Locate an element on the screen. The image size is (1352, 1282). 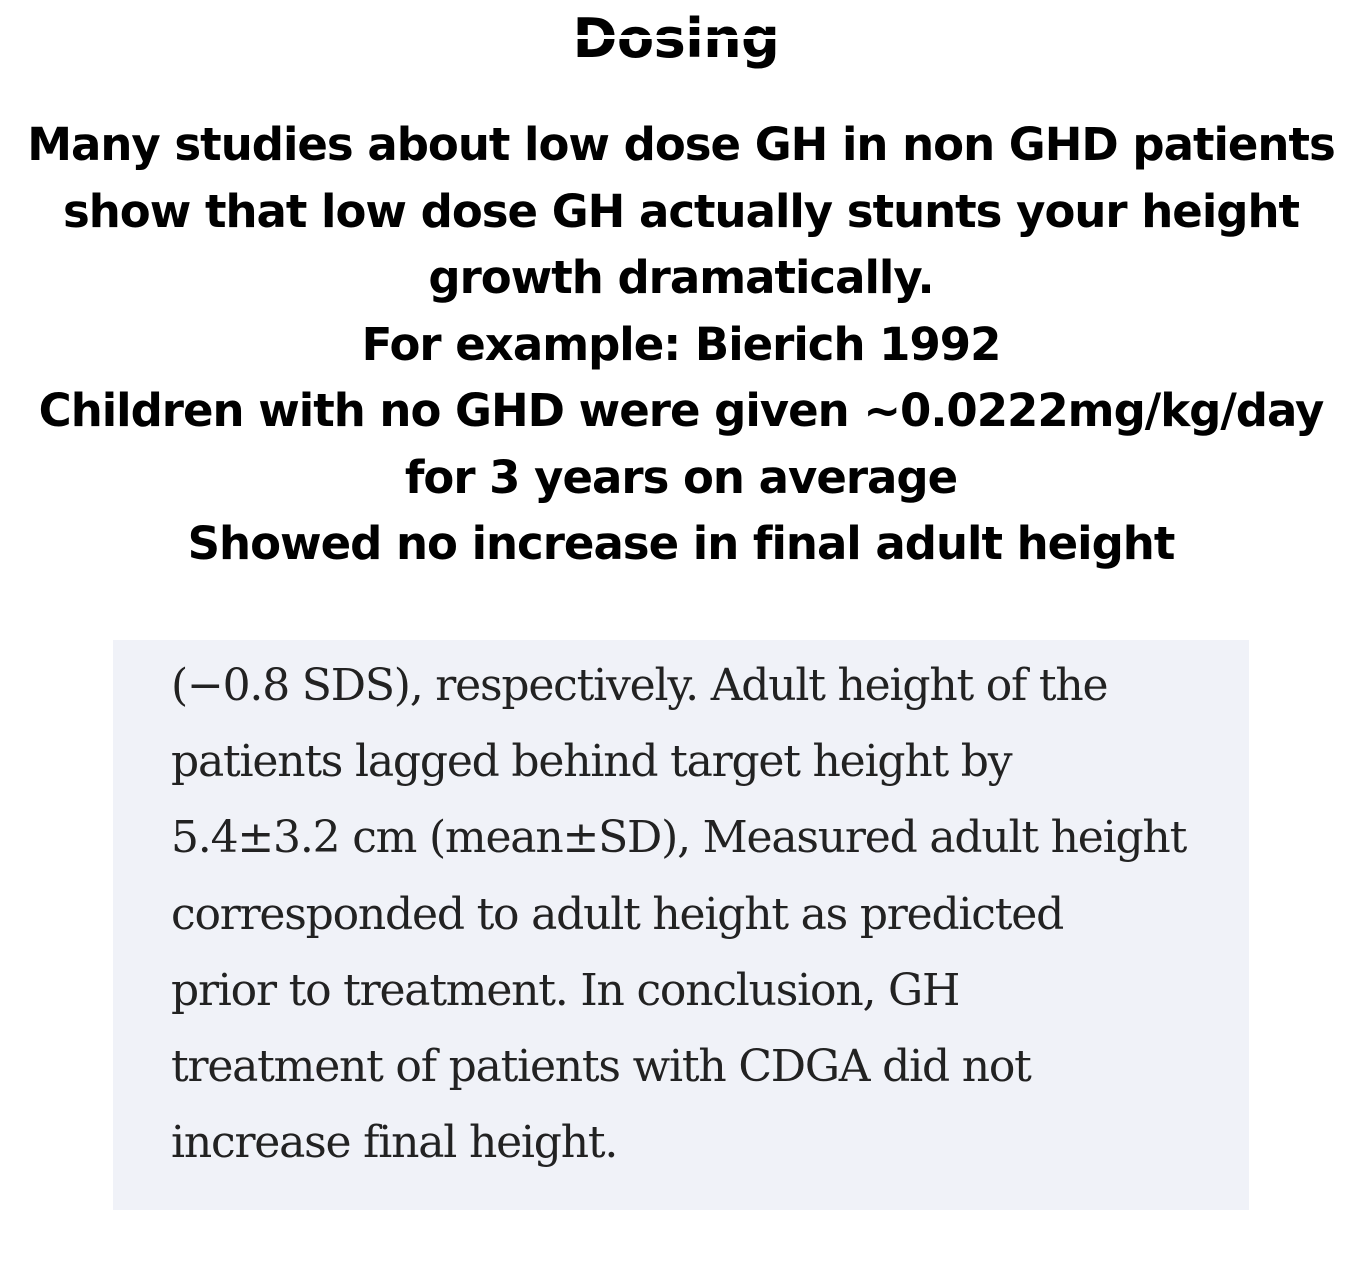
excerpt-line: increase final height. is located at coordinates (394, 1143).